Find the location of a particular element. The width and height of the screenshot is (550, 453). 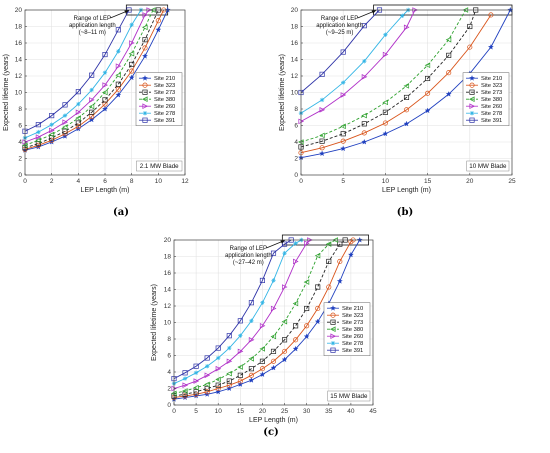

x-tick-label: 25 is located at coordinates (285, 411).